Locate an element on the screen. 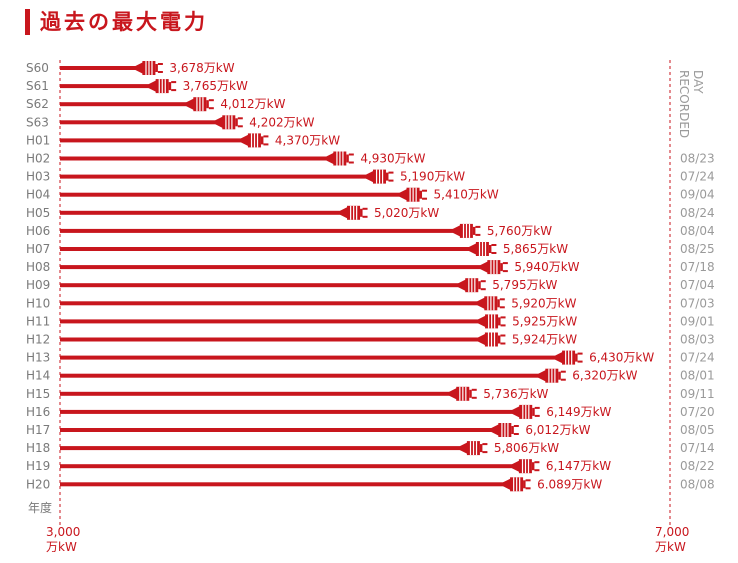 Image resolution: width=738 pixels, height=563 pixels. recorded-day: 08/25 is located at coordinates (697, 249).